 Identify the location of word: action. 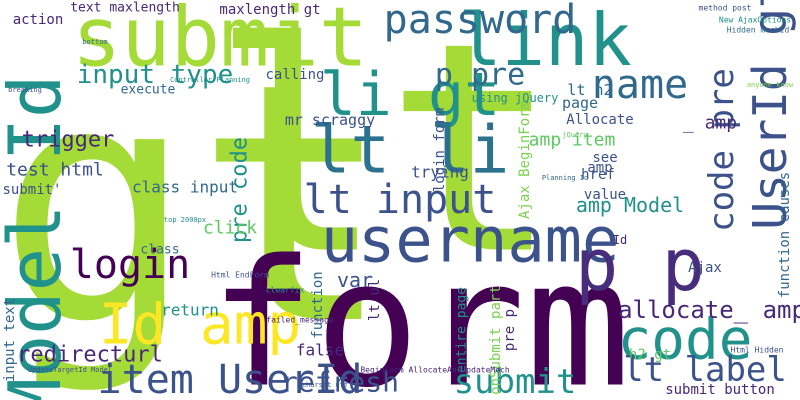
(38, 20).